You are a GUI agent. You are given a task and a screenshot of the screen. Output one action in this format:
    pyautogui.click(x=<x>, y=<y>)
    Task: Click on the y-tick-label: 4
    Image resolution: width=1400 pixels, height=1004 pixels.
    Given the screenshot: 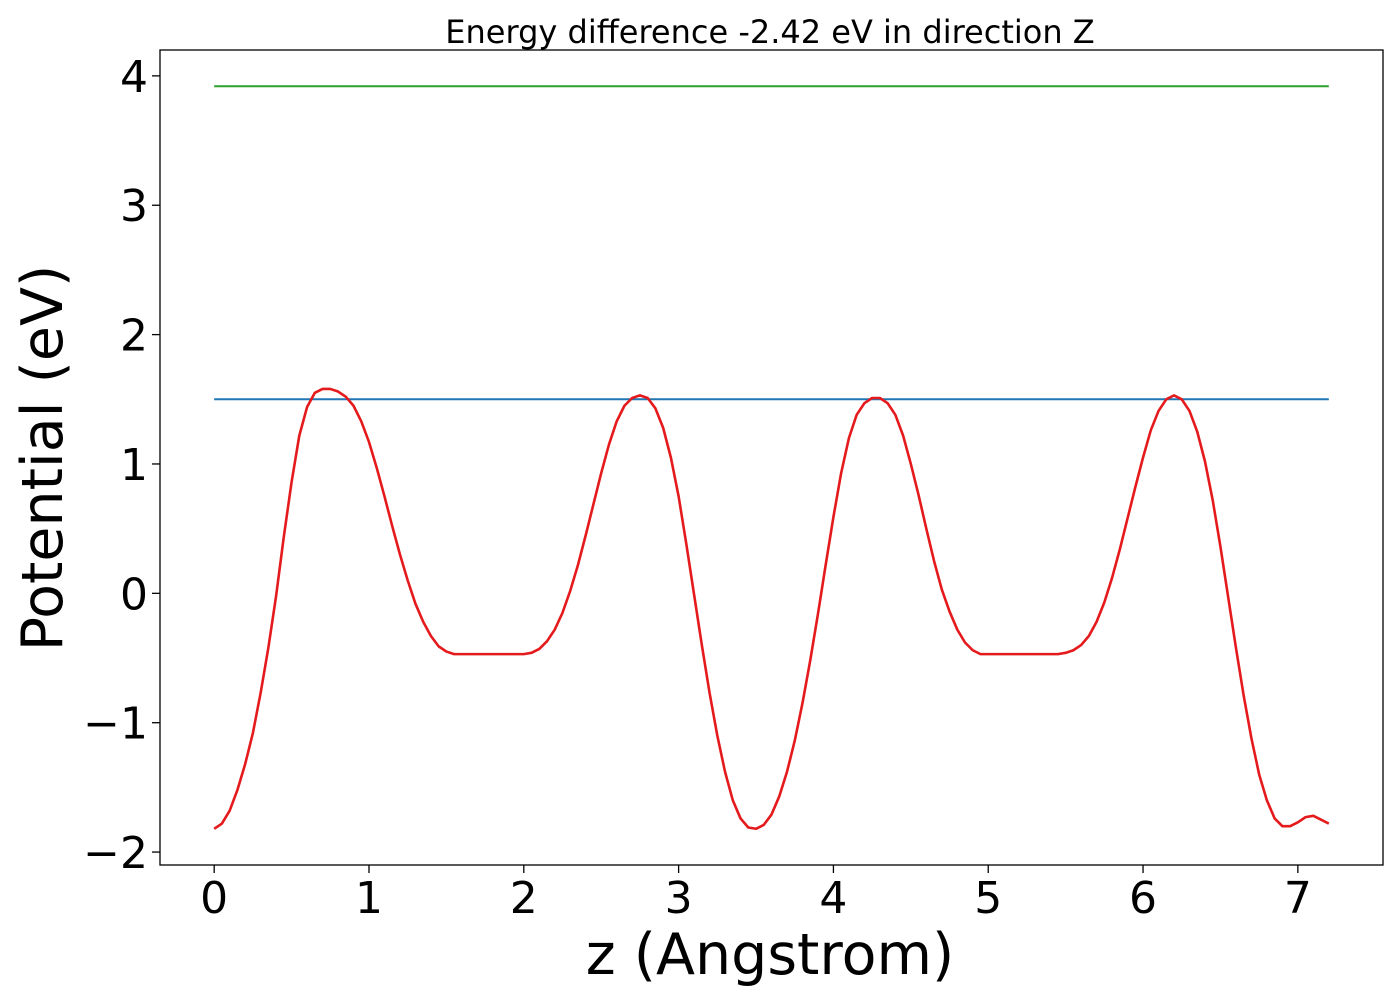 What is the action you would take?
    pyautogui.click(x=134, y=77)
    